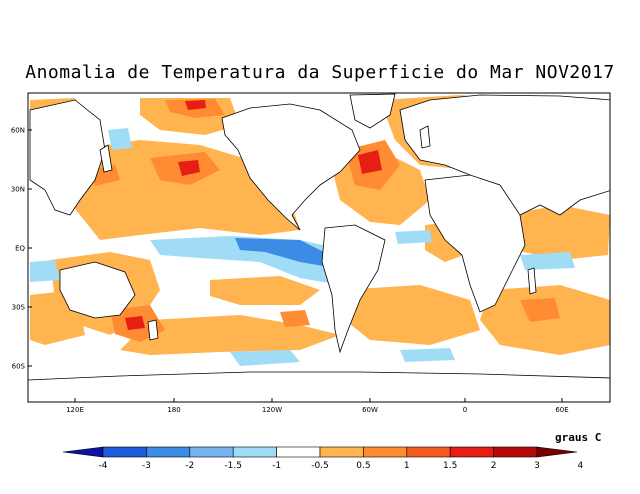 Image resolution: width=640 pixels, height=494 pixels. Describe the element at coordinates (320, 466) in the screenshot. I see `legend-tick-label: -0.5` at that location.